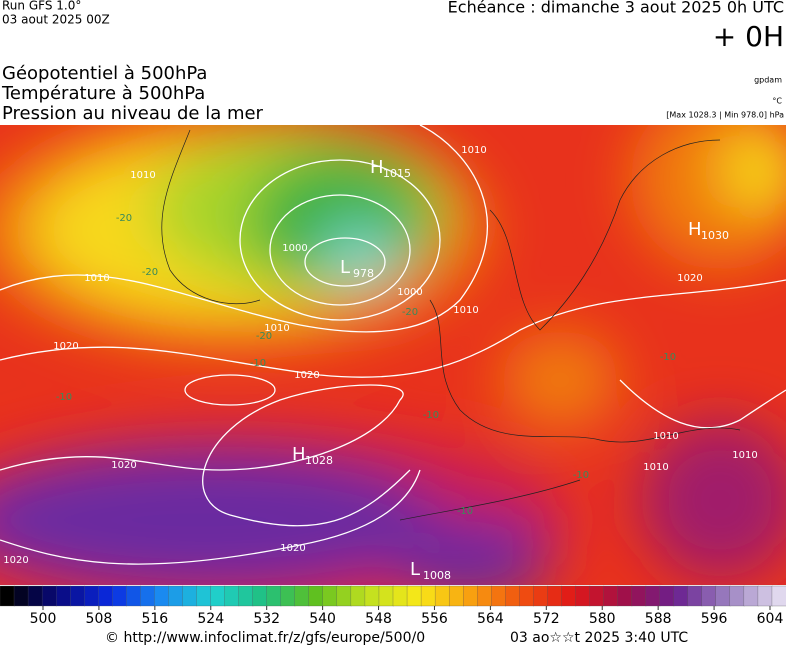 The image size is (786, 652). Describe the element at coordinates (748, 36) in the screenshot. I see `offset: + 0H` at that location.